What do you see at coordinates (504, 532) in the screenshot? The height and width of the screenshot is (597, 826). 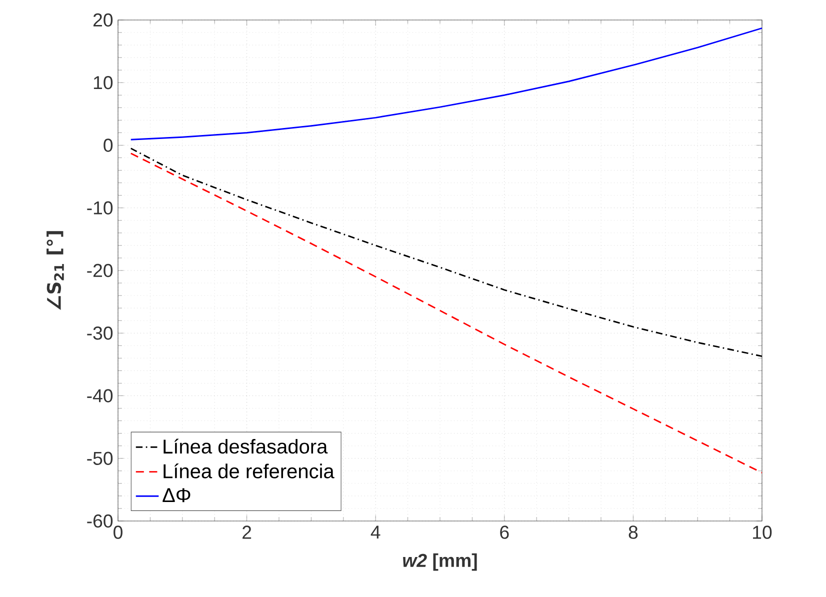 I see `x-tick-label: 6` at bounding box center [504, 532].